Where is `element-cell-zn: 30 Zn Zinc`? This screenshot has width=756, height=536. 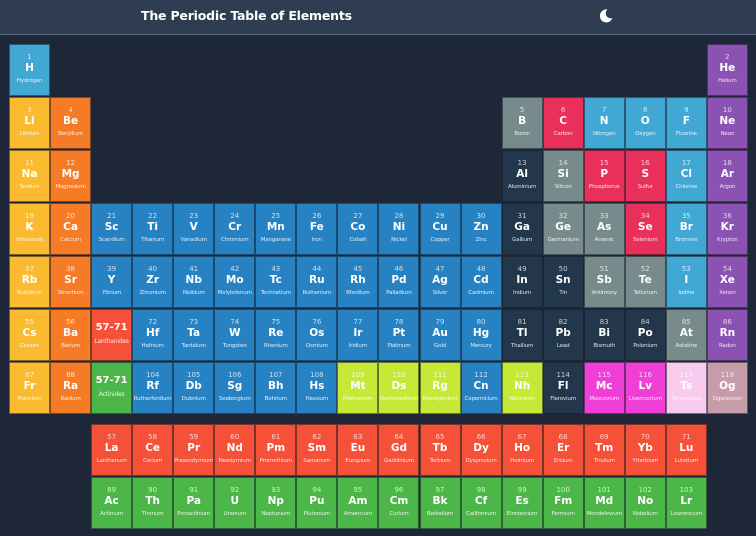 element-cell-zn: 30 Zn Zinc is located at coordinates (481, 229).